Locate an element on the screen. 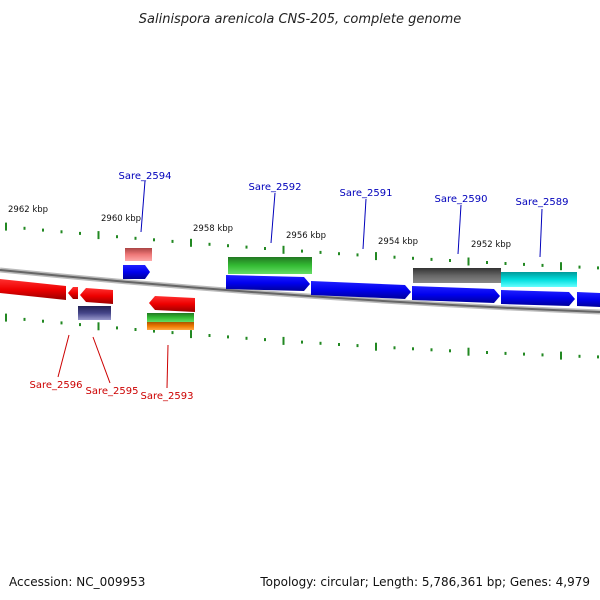 This screenshot has width=600, height=600. gene-label-sare-2590: Sare_2590 is located at coordinates (461, 199).